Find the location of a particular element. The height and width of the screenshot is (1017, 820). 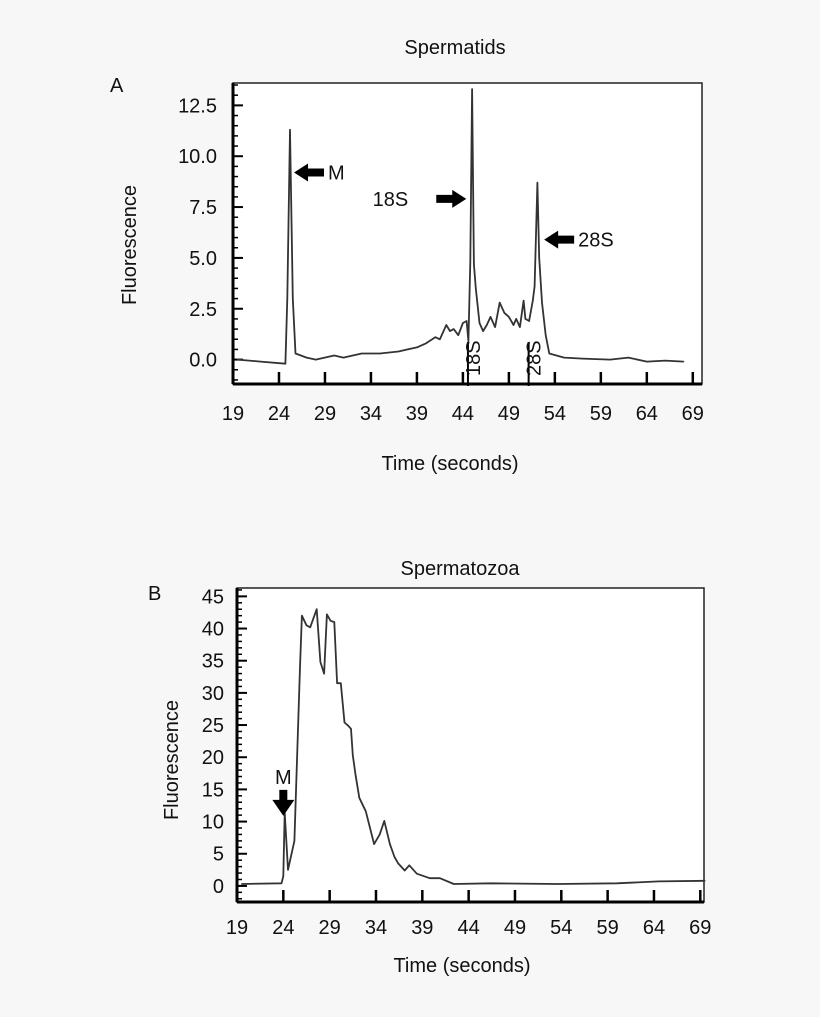

y-tick-label: 0 is located at coordinates (218, 887).